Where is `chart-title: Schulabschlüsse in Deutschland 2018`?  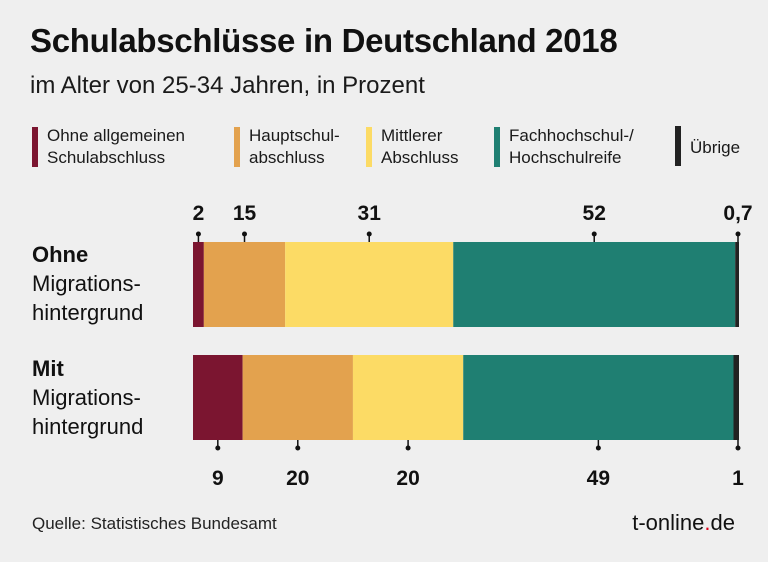
chart-title: Schulabschlüsse in Deutschland 2018 is located at coordinates (324, 40).